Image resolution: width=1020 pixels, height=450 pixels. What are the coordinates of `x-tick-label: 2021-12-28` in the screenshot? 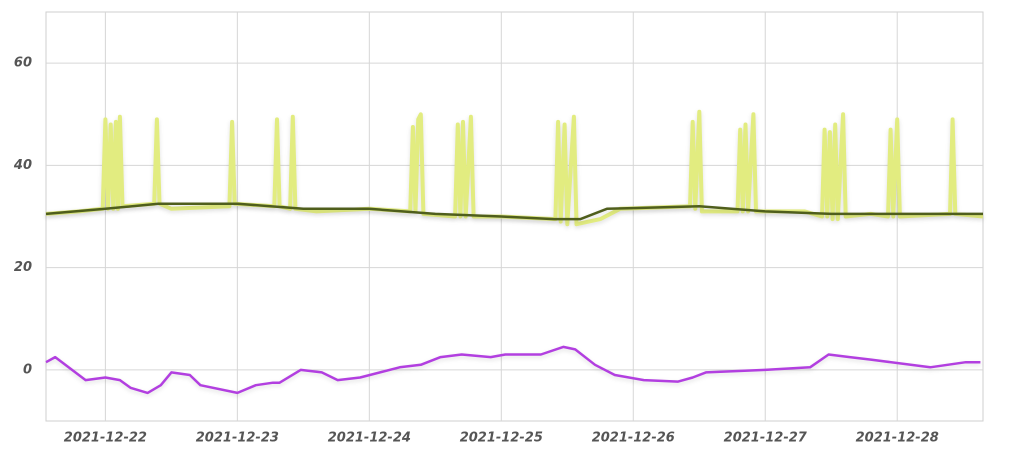 It's located at (897, 438).